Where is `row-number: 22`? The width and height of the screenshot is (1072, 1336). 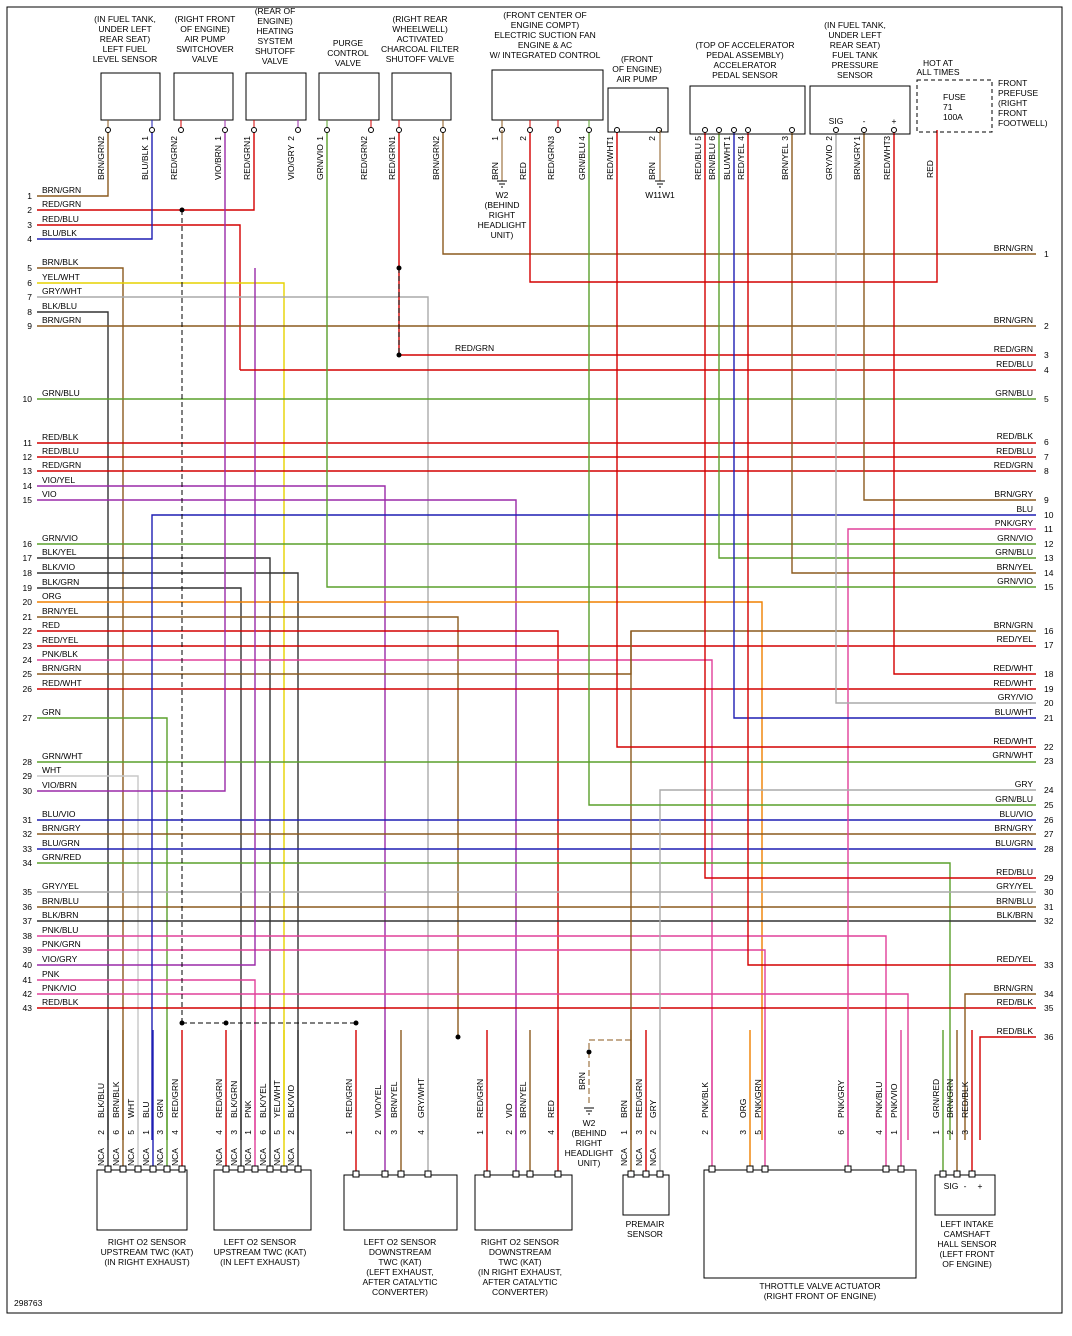 row-number: 22 is located at coordinates (28, 631).